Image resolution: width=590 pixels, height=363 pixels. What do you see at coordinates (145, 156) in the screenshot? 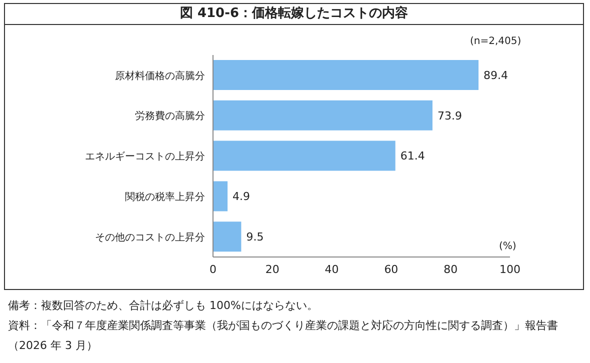
I see `y-tick-label: エネルギーコストの上昇分` at bounding box center [145, 156].